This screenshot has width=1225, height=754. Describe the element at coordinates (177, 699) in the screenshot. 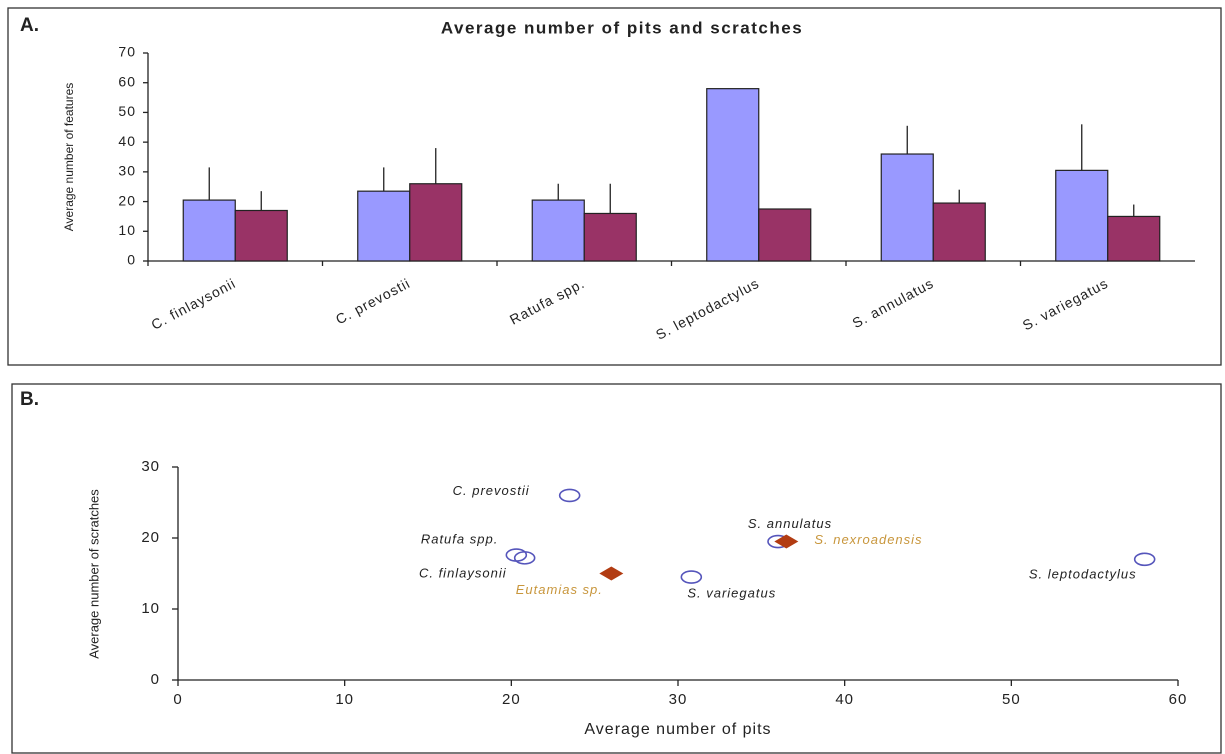

I see `x-tick-label: 0` at that location.